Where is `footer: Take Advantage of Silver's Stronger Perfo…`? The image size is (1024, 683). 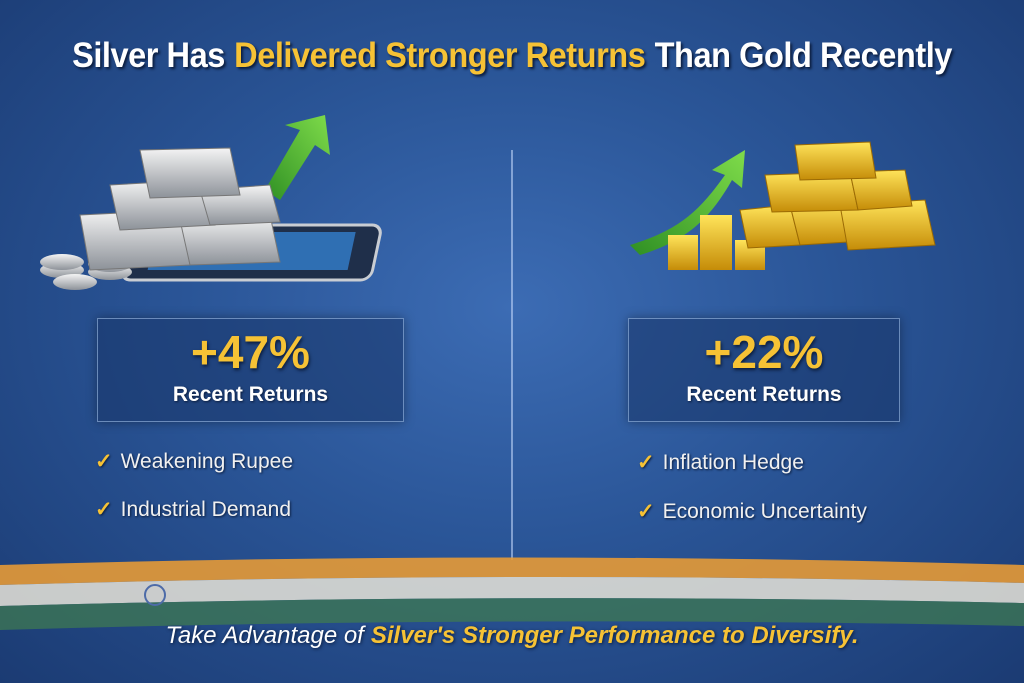 footer: Take Advantage of Silver's Stronger Perfo… is located at coordinates (512, 636).